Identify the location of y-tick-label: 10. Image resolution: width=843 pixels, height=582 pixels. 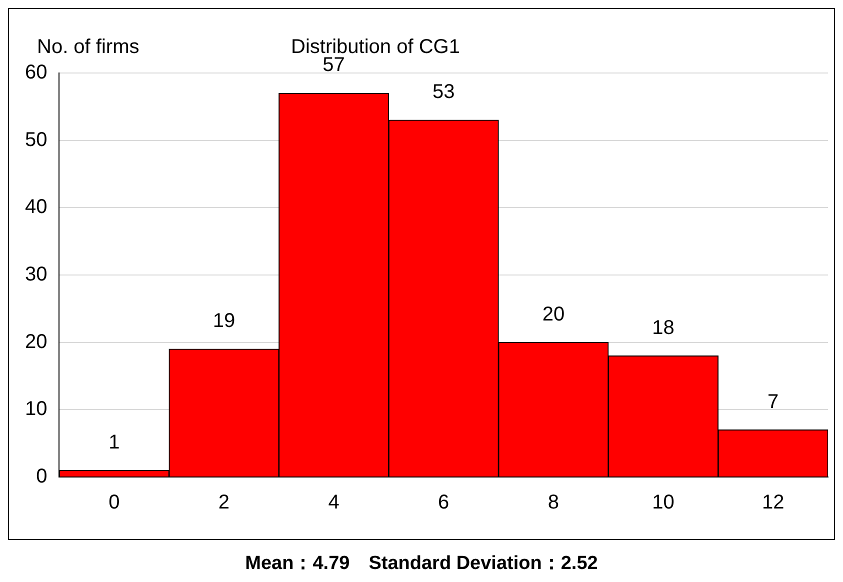
(36, 409).